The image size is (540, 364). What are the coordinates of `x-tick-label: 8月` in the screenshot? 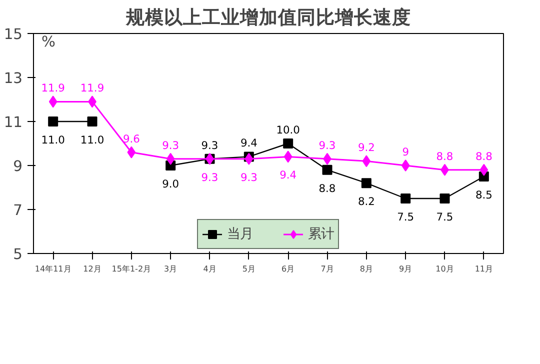 It's located at (366, 269).